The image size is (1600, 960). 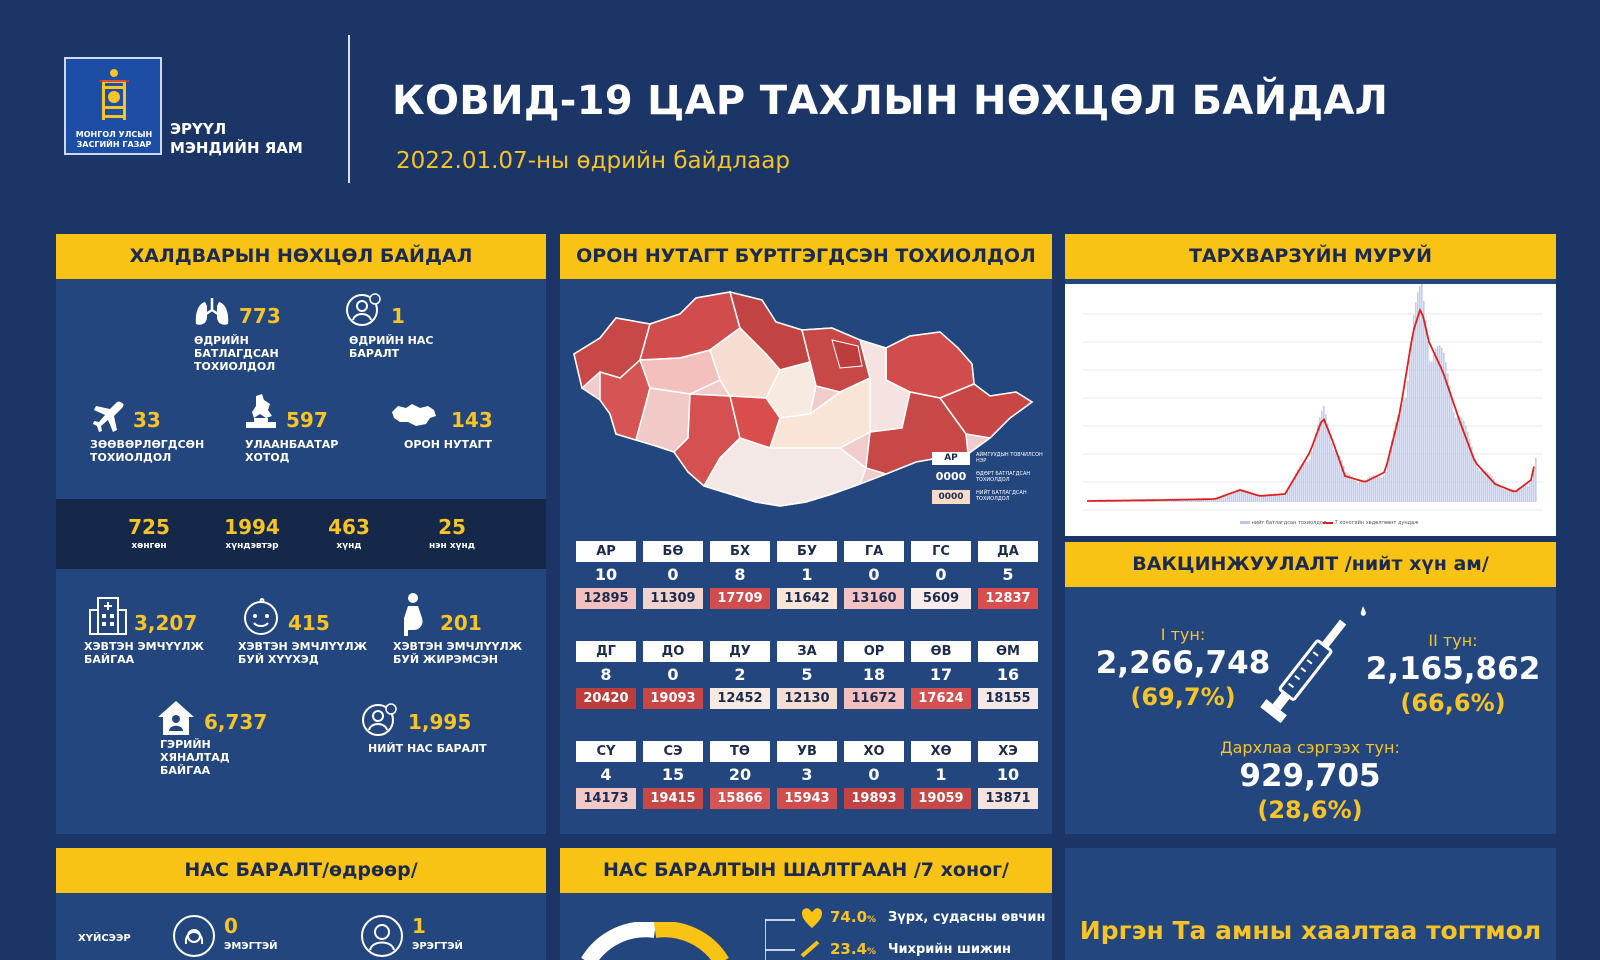 I want to click on province-code: ТӨ, so click(x=740, y=751).